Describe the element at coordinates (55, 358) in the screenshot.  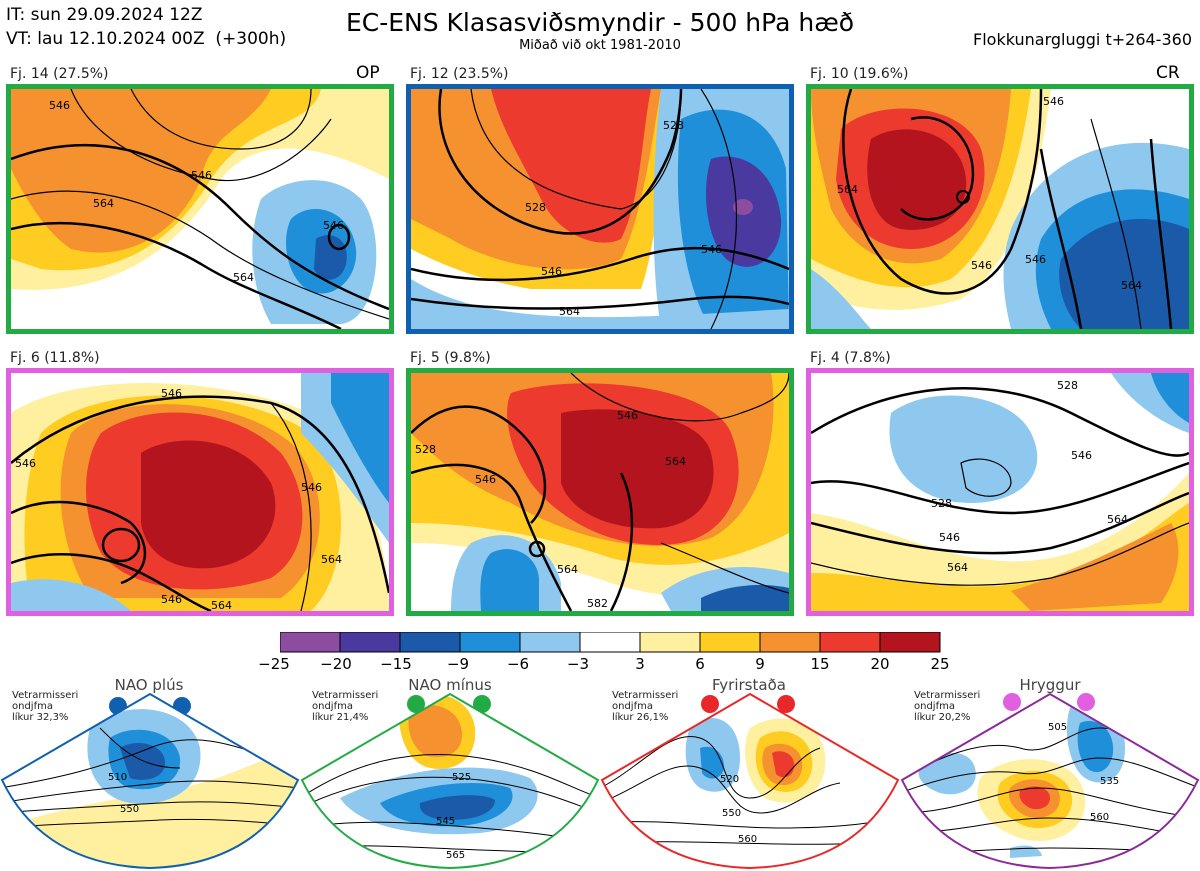
I see `panel-4-label: Fj. 6 (11.8%)` at that location.